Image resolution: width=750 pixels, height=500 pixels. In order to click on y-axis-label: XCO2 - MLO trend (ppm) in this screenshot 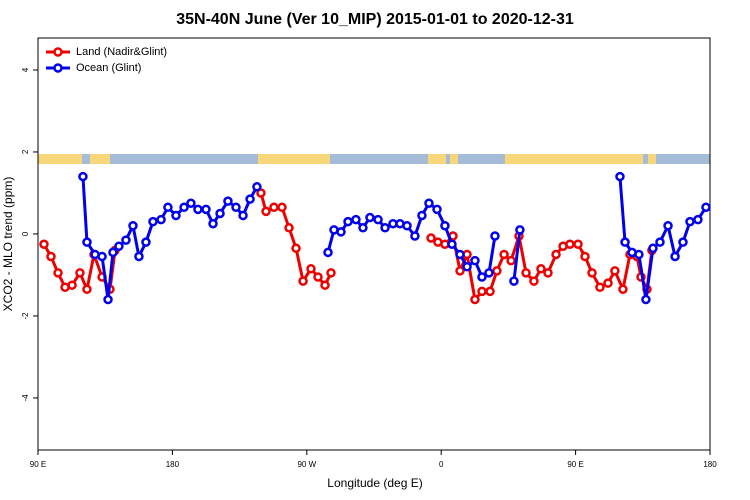, I will do `click(8, 244)`.